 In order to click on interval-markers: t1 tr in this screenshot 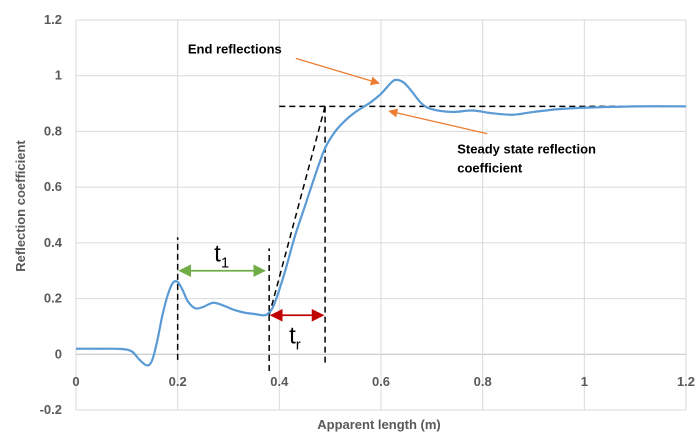, I will do `click(251, 297)`.